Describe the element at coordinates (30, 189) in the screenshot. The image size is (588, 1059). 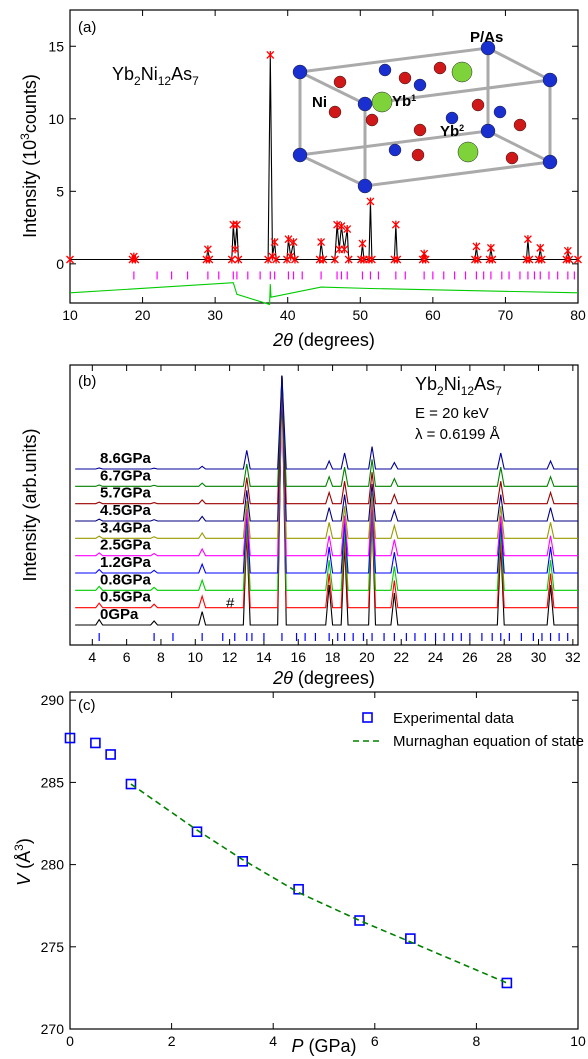
I see `y-title-part: Intensity (10` at that location.